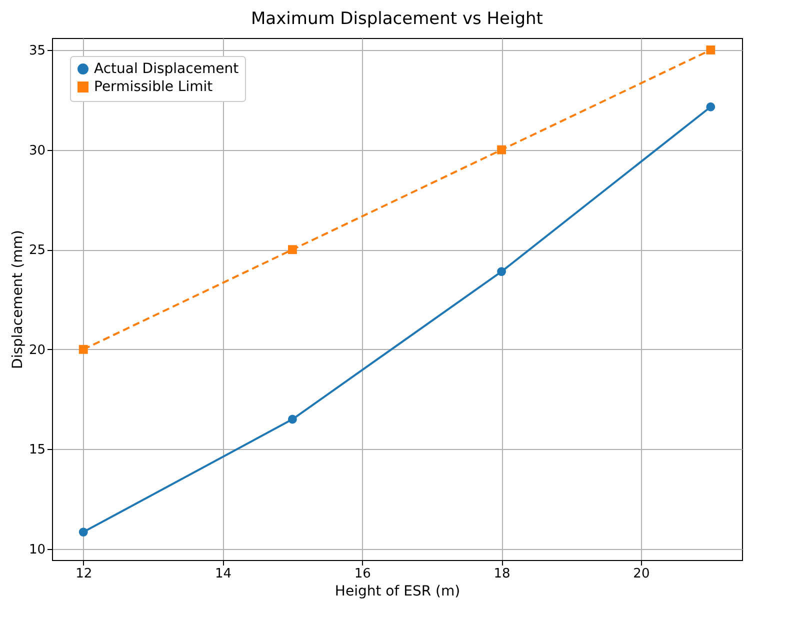 The width and height of the screenshot is (789, 639). What do you see at coordinates (37, 450) in the screenshot?
I see `y-tick-label: 15` at bounding box center [37, 450].